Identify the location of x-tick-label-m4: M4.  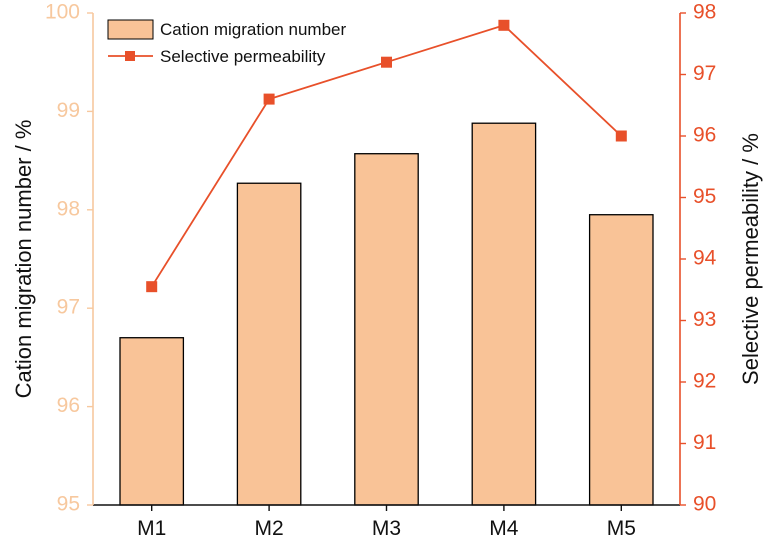
(503, 528).